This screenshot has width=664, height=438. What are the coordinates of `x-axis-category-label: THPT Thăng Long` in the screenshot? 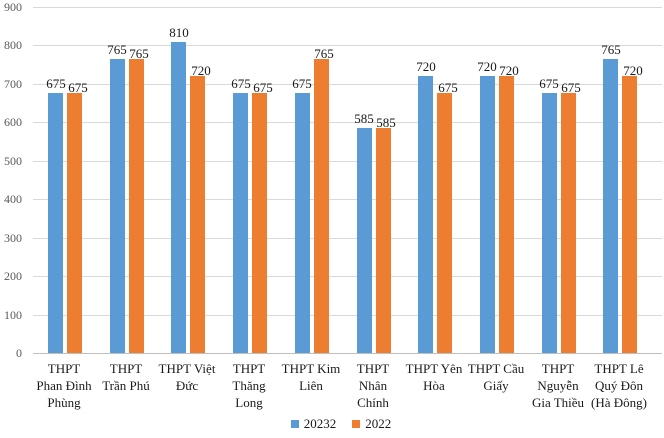 It's located at (249, 385).